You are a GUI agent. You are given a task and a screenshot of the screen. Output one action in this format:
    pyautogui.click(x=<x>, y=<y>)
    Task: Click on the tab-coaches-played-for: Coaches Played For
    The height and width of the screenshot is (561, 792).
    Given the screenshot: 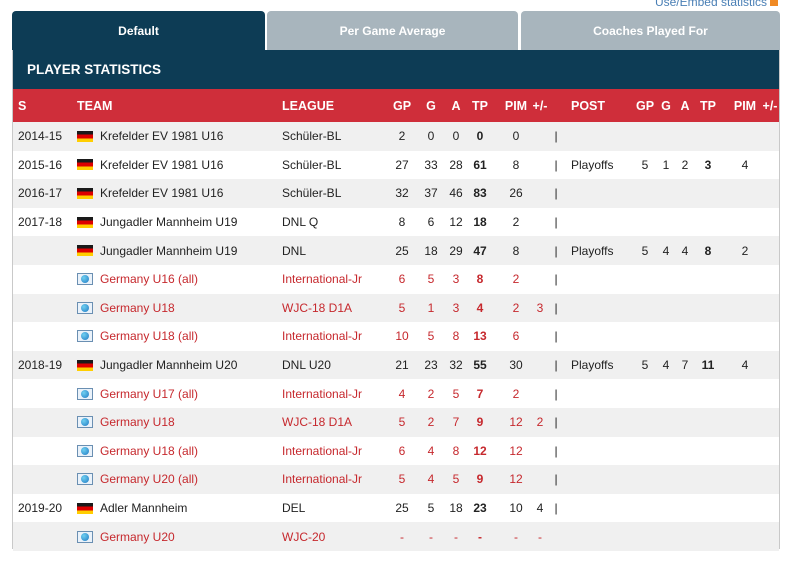 What is the action you would take?
    pyautogui.click(x=650, y=30)
    